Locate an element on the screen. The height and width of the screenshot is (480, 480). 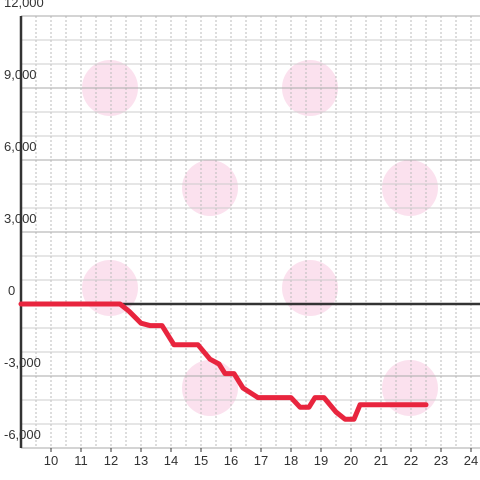
x-tick-label: 23 is located at coordinates (441, 460).